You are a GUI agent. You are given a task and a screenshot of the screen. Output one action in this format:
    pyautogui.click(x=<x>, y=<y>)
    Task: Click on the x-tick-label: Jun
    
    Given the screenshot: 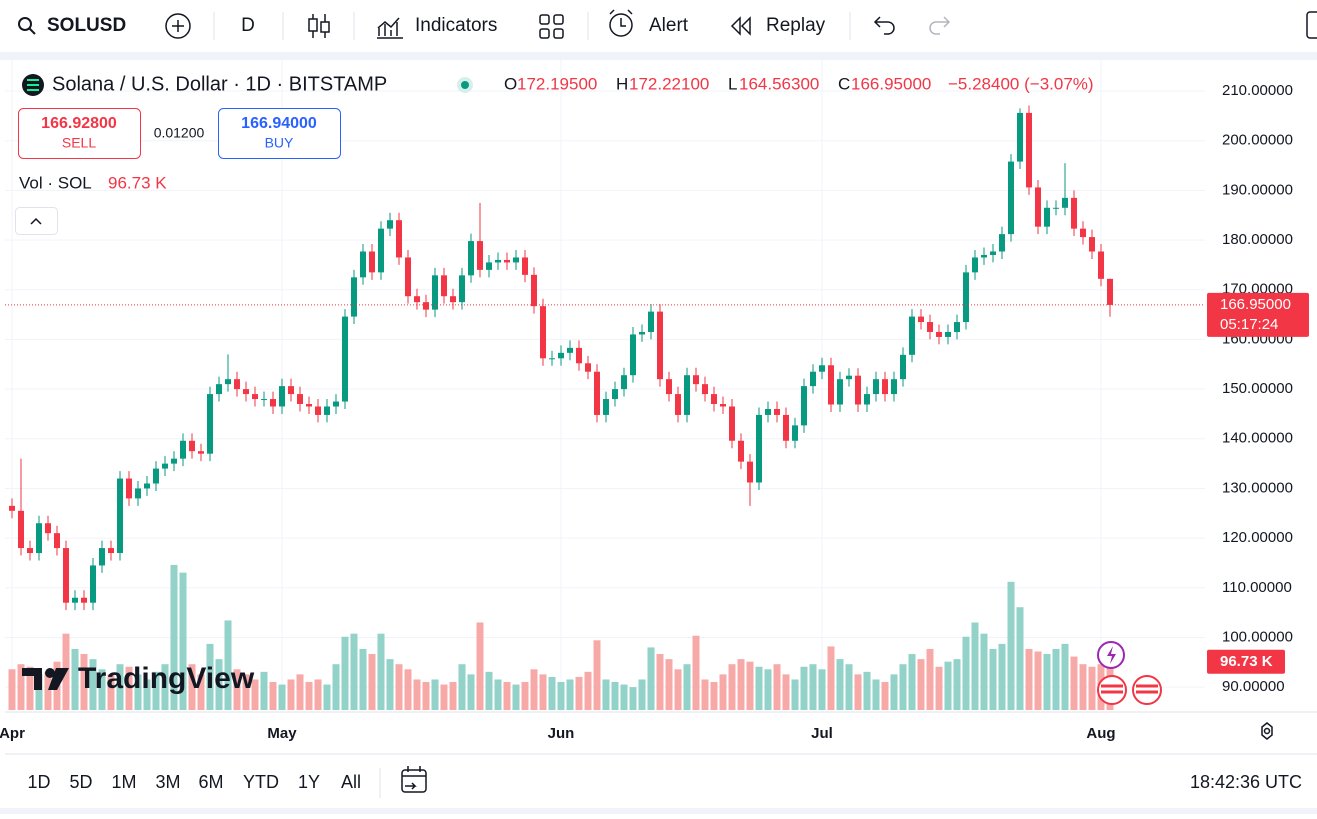 What is the action you would take?
    pyautogui.click(x=561, y=733)
    